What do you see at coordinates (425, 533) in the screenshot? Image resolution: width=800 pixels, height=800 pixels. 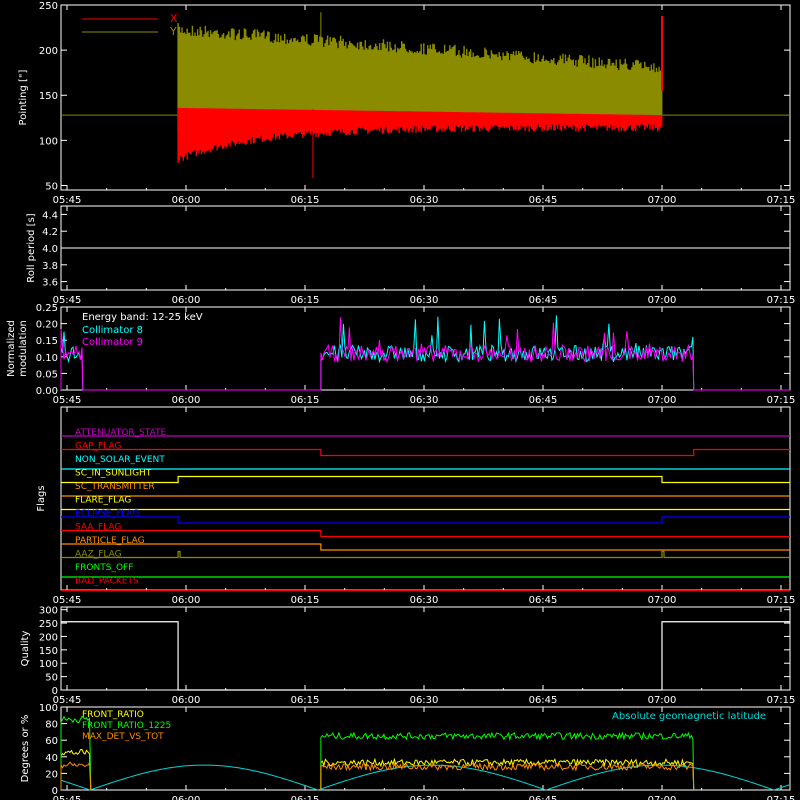 I see `flag-saa-flag-trace` at bounding box center [425, 533].